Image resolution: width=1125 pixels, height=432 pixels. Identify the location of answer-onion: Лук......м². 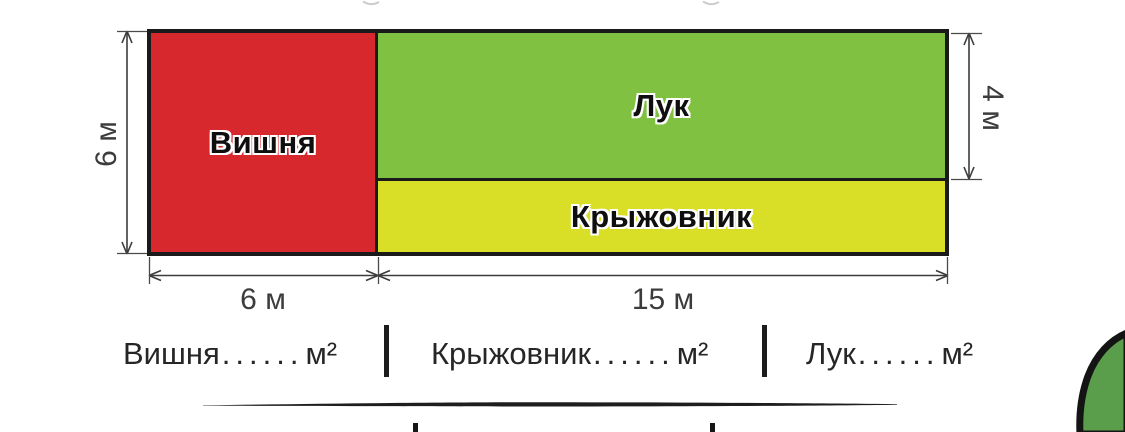
(889, 354).